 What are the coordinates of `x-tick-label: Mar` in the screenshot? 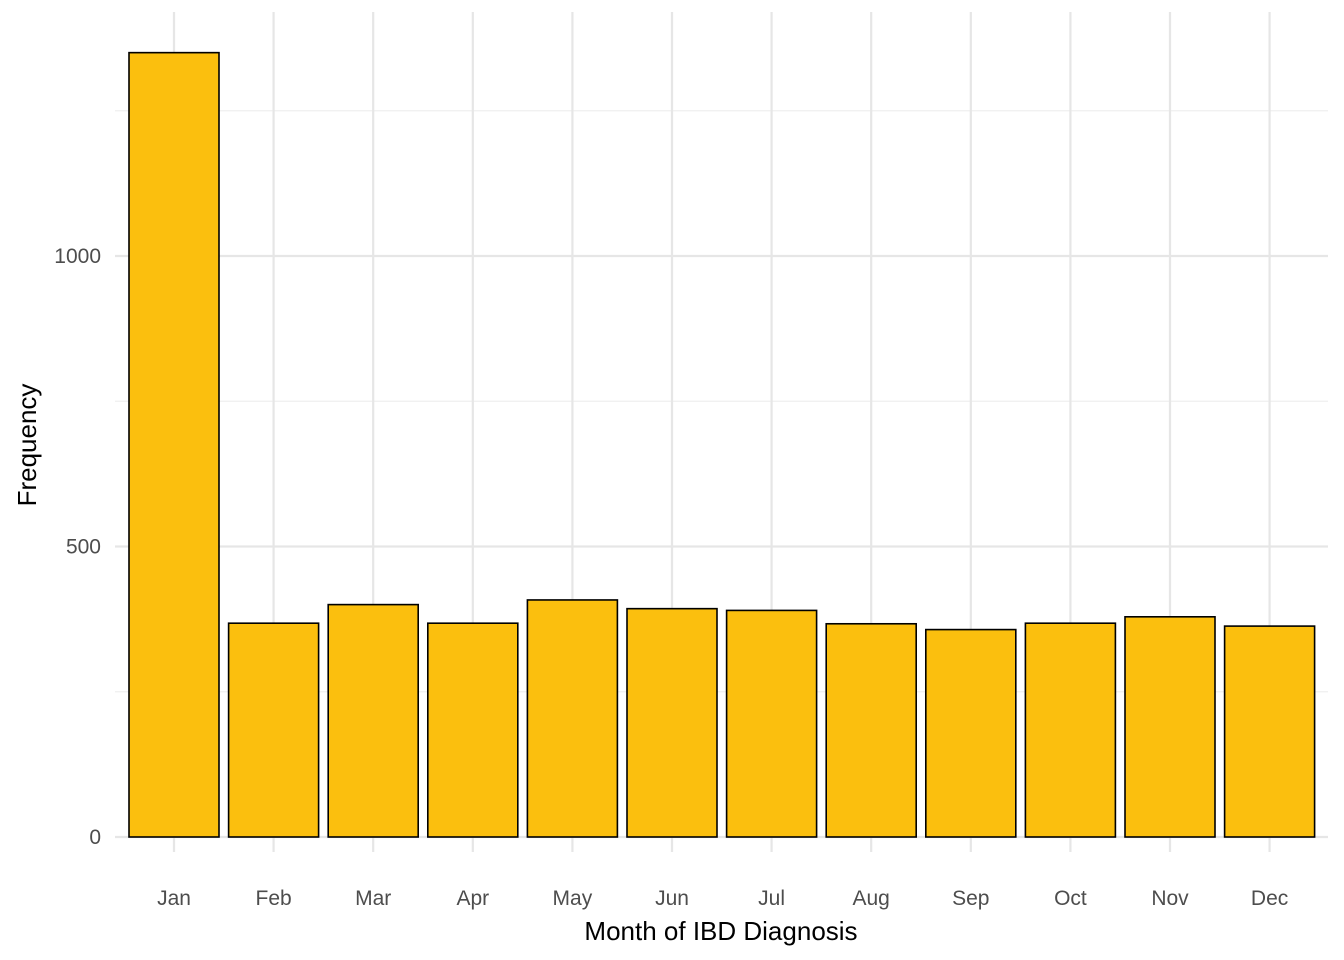 It's located at (373, 898).